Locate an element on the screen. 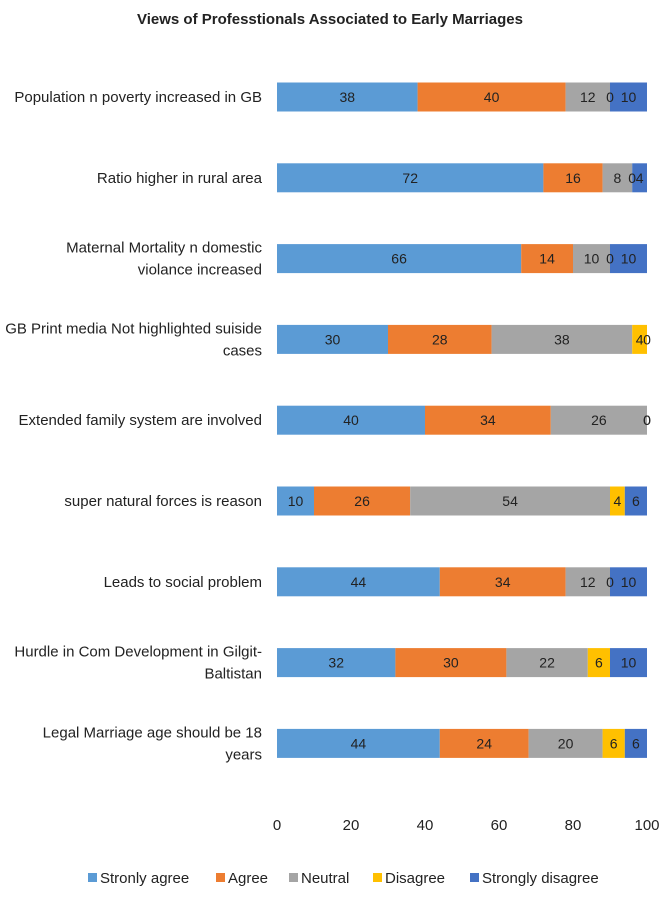 The width and height of the screenshot is (661, 906). data-label: 8 is located at coordinates (618, 178).